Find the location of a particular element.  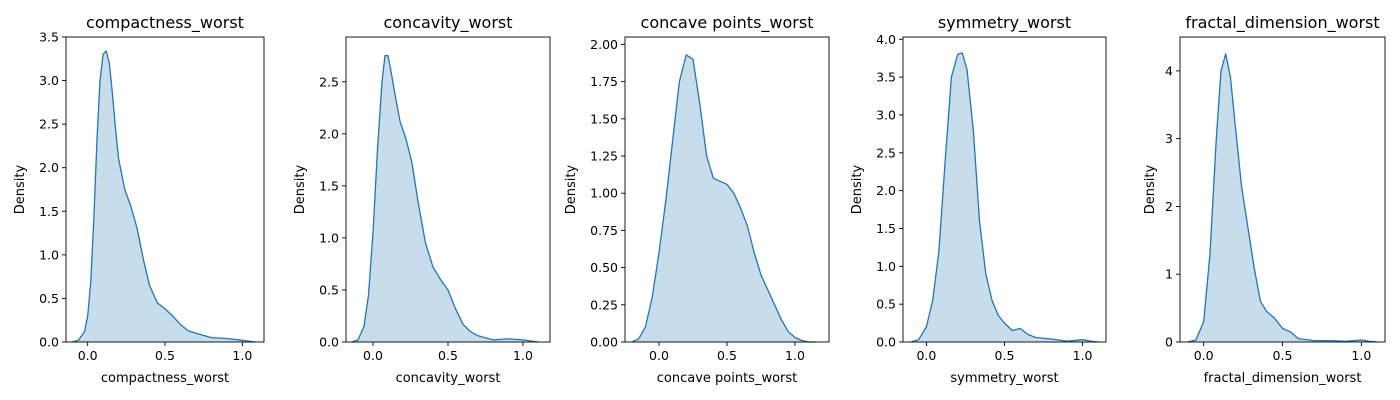

y-tick-label: 0.75 is located at coordinates (604, 230).